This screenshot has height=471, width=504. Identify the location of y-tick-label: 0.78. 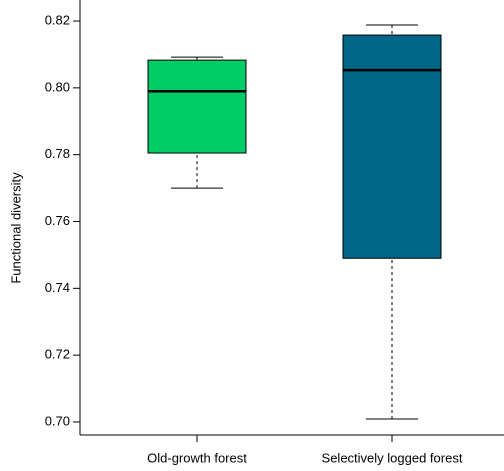
(57, 153).